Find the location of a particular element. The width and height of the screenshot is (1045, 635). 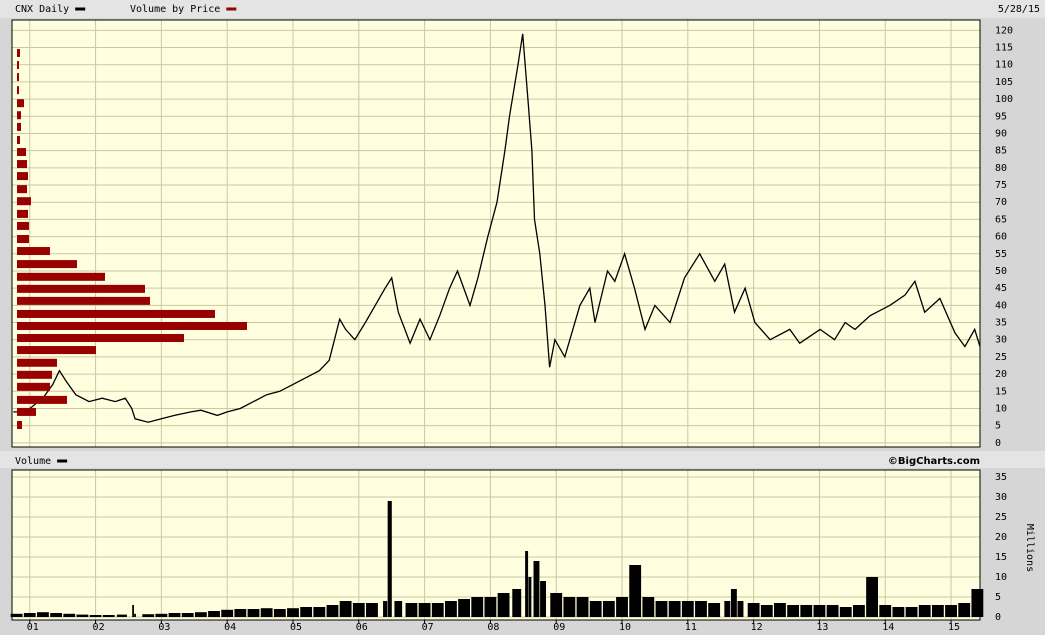

x-tick-label: 09 is located at coordinates (559, 627).